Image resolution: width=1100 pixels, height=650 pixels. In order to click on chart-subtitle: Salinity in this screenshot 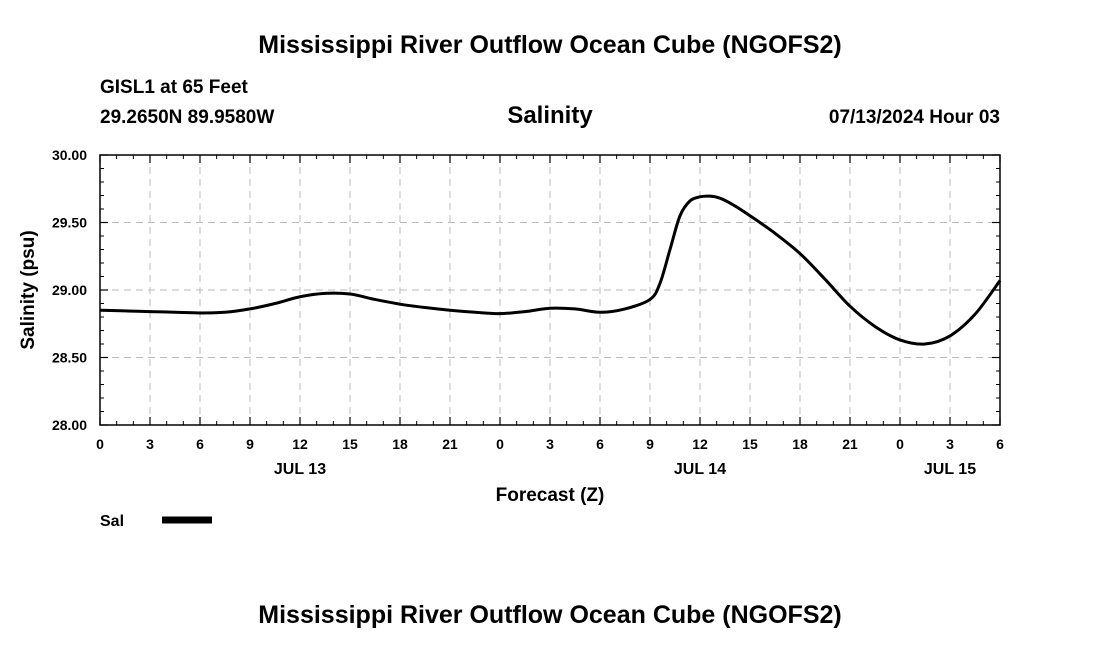, I will do `click(550, 115)`.